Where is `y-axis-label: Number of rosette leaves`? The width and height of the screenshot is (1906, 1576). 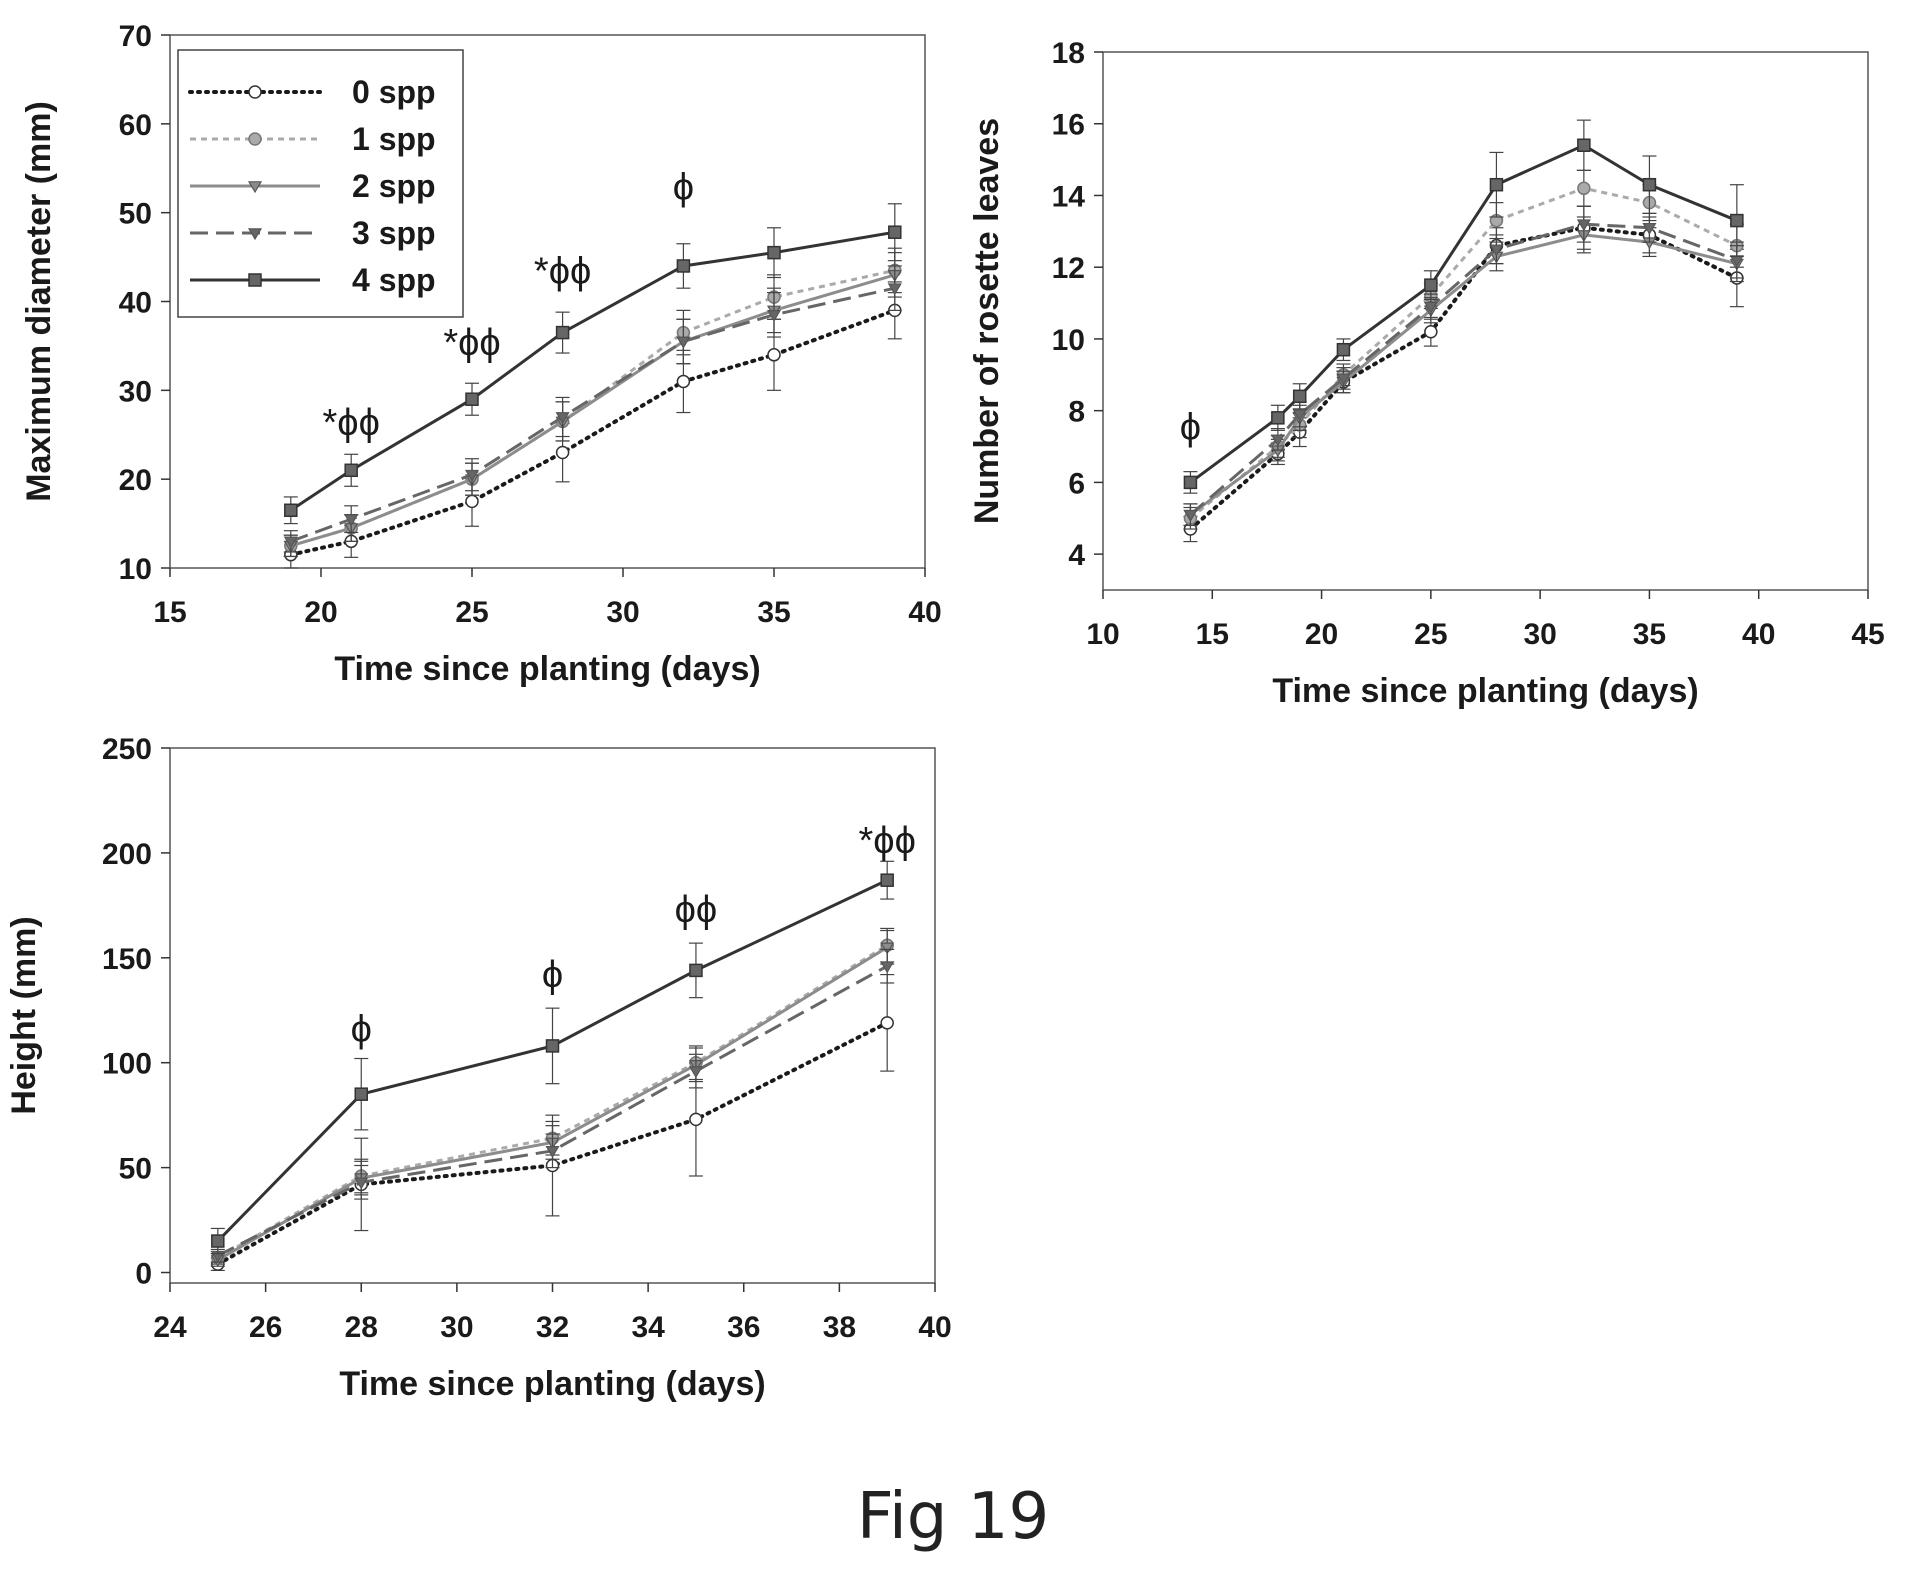 y-axis-label: Number of rosette leaves is located at coordinates (987, 321).